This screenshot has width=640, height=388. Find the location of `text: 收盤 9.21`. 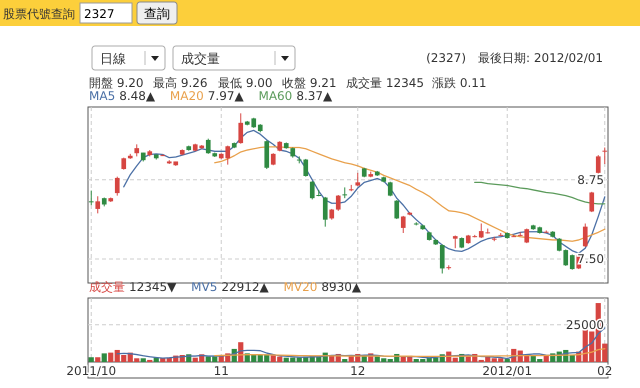

text: 收盤 9.21 is located at coordinates (309, 83).